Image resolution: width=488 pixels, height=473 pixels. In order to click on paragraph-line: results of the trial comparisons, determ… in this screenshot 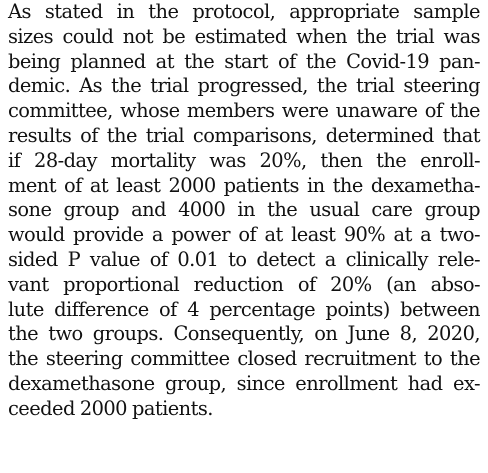, I will do `click(244, 135)`.